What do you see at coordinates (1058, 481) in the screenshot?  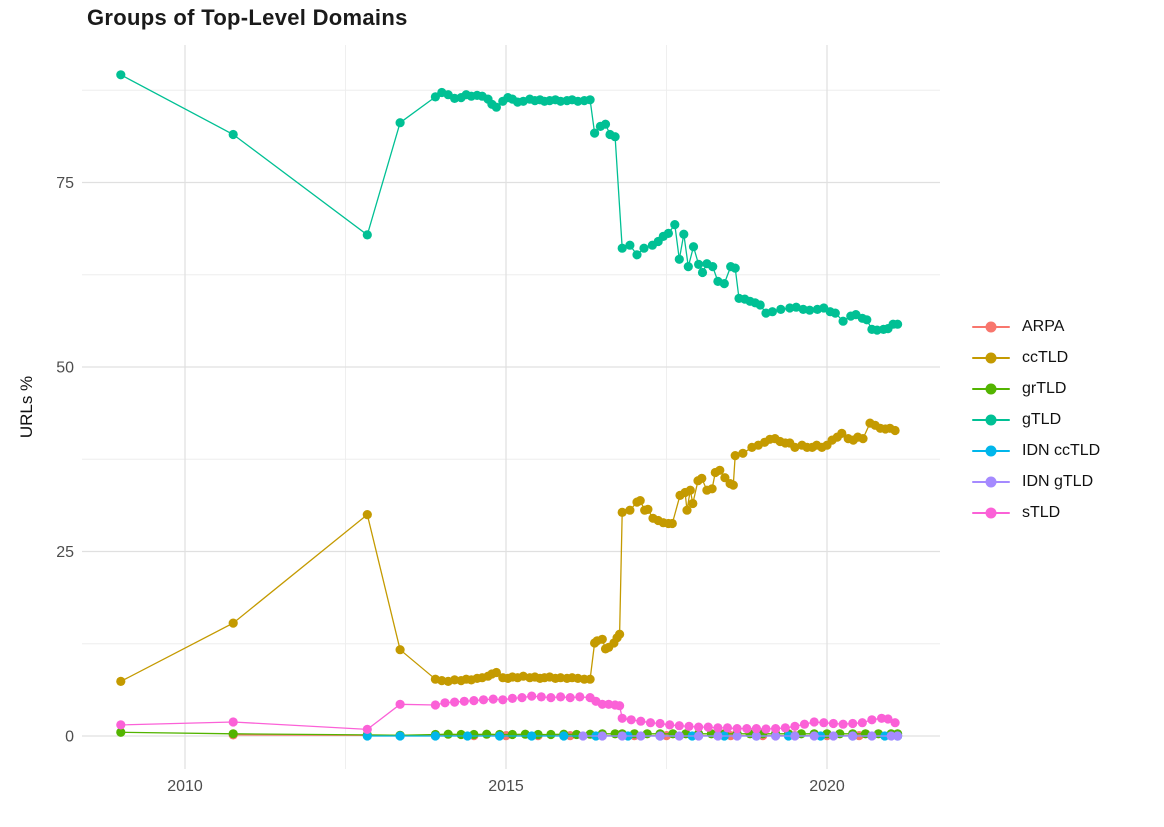 I see `legend-label: IDN gTLD` at bounding box center [1058, 481].